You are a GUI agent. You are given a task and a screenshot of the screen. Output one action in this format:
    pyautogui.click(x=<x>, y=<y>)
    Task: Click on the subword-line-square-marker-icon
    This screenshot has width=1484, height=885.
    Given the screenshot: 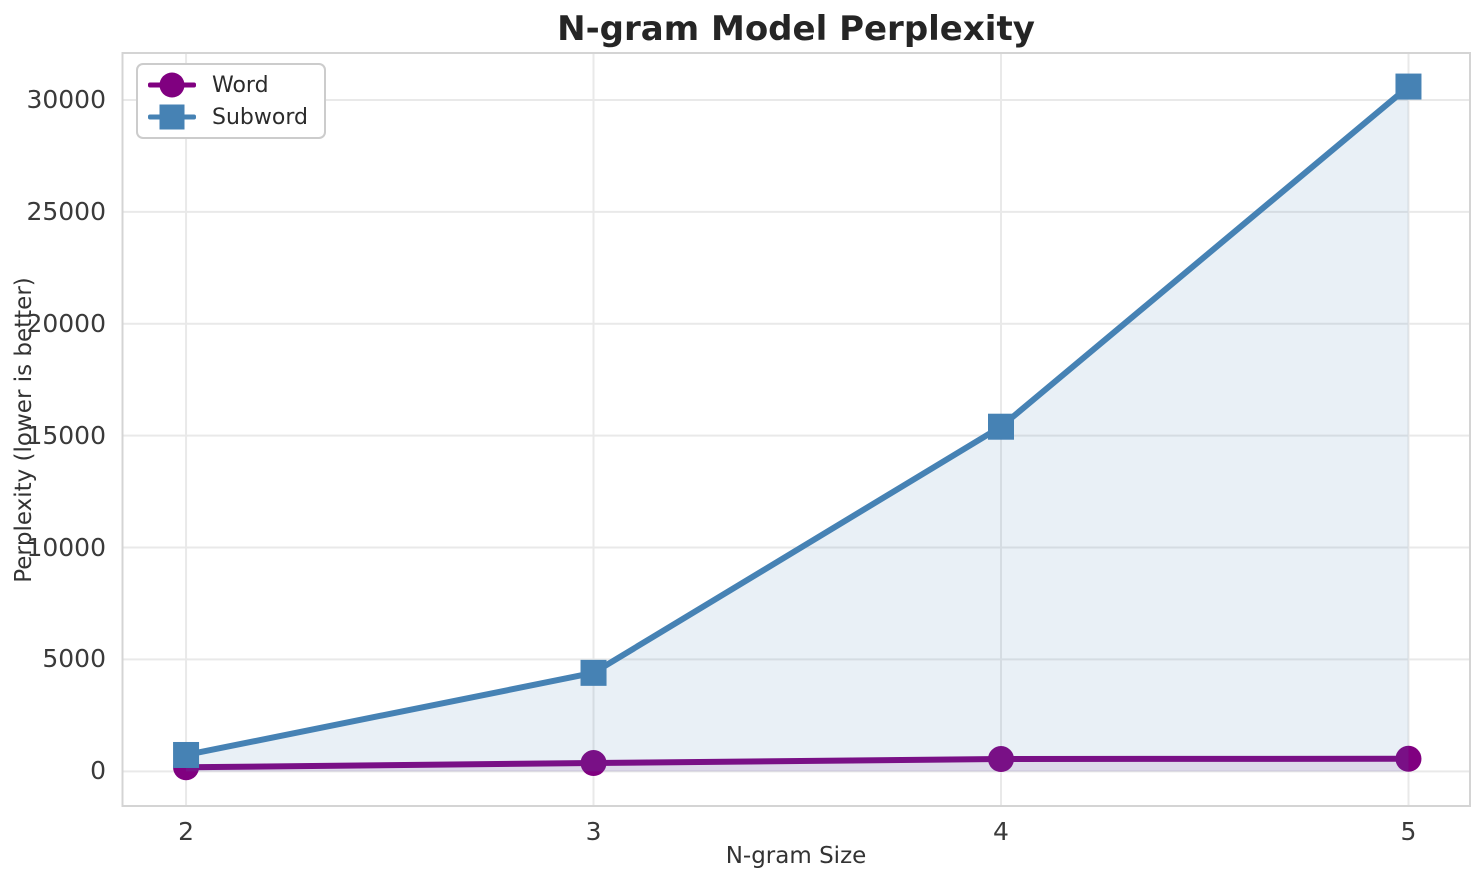 What is the action you would take?
    pyautogui.click(x=172, y=117)
    